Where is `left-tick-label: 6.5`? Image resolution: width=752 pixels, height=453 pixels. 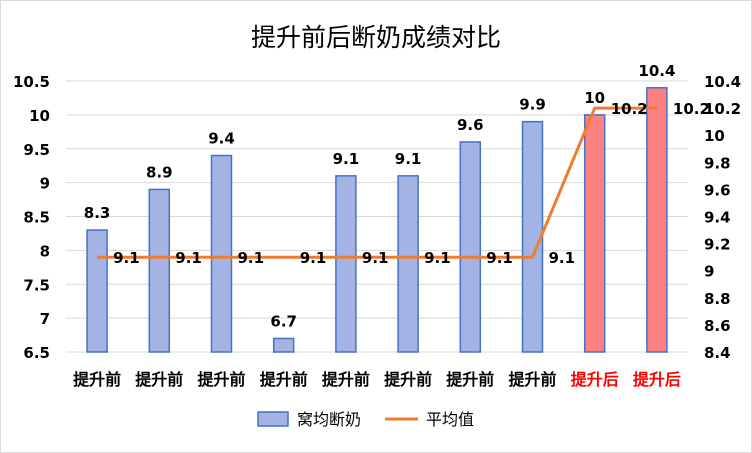 left-tick-label: 6.5 is located at coordinates (36, 353).